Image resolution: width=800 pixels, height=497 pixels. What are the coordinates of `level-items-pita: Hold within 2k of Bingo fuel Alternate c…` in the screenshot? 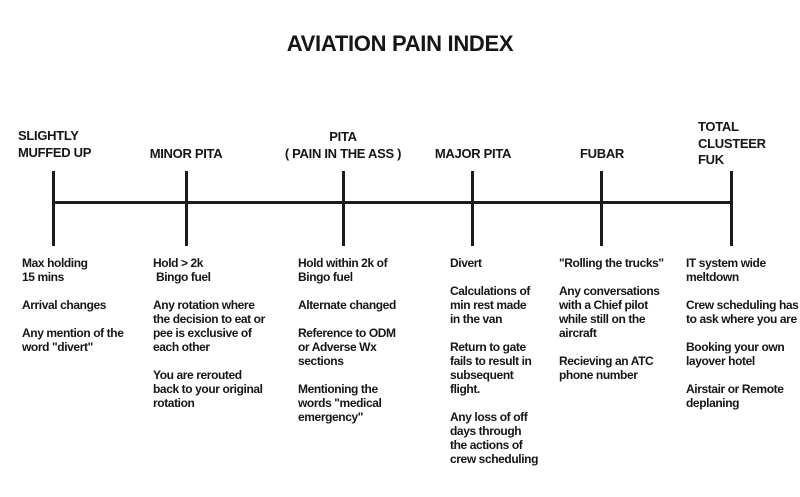 It's located at (363, 347).